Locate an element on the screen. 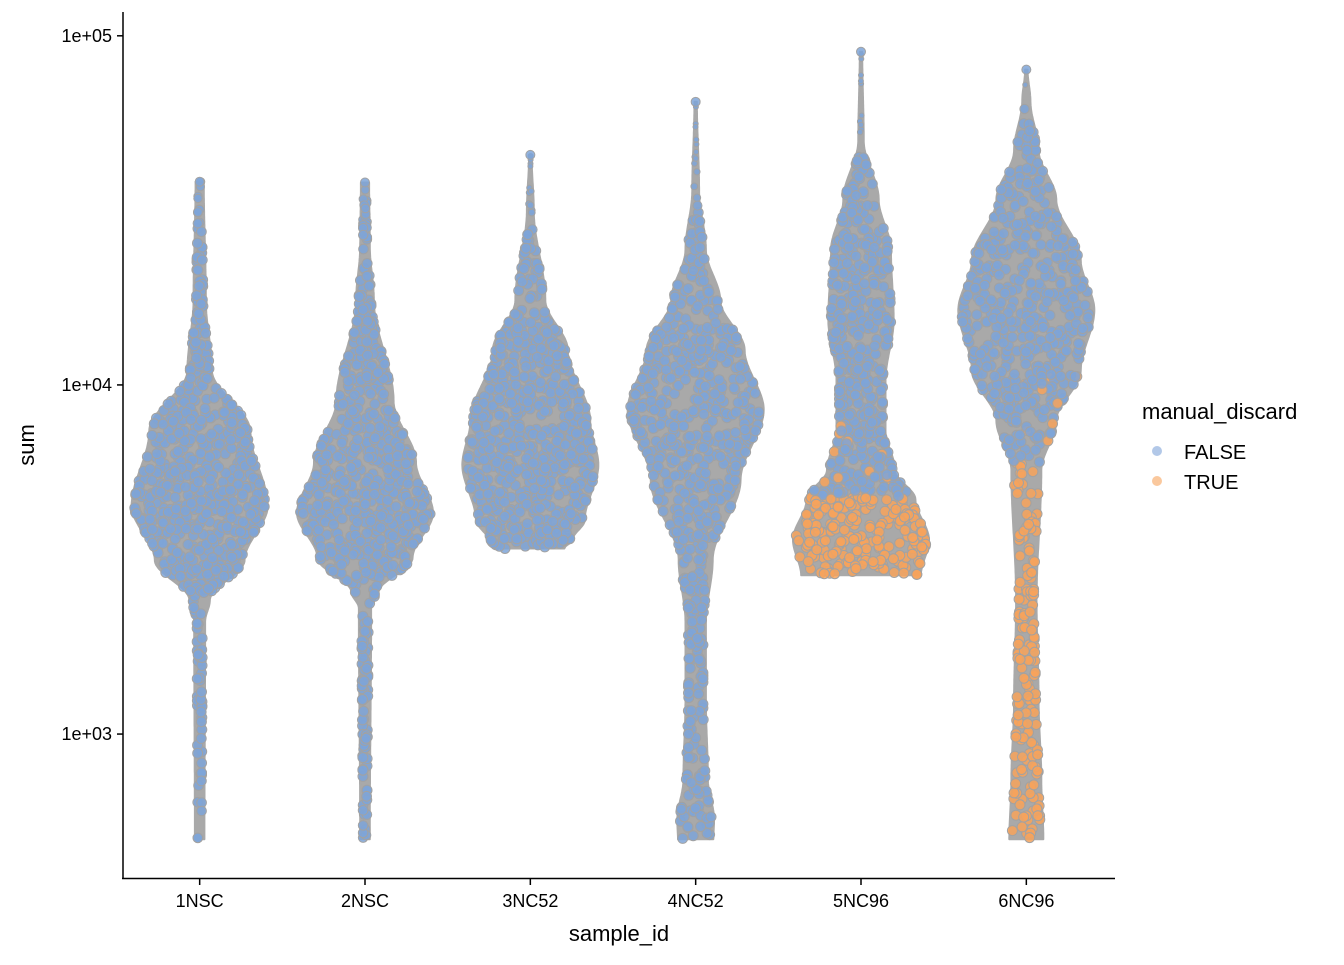  x-tick-label: 2NSC is located at coordinates (365, 901).